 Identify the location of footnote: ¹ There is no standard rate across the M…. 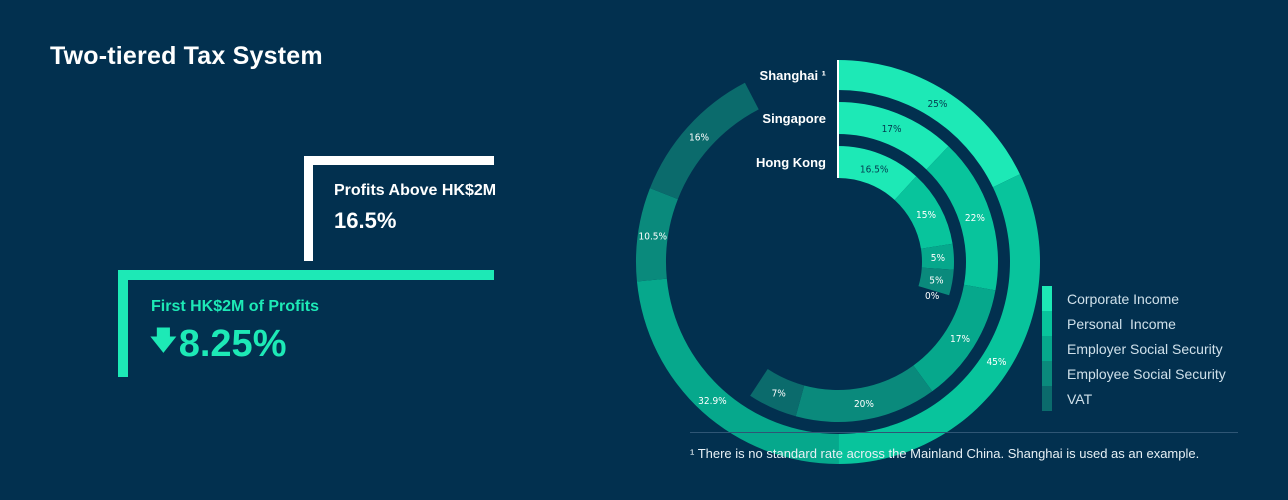
(945, 453).